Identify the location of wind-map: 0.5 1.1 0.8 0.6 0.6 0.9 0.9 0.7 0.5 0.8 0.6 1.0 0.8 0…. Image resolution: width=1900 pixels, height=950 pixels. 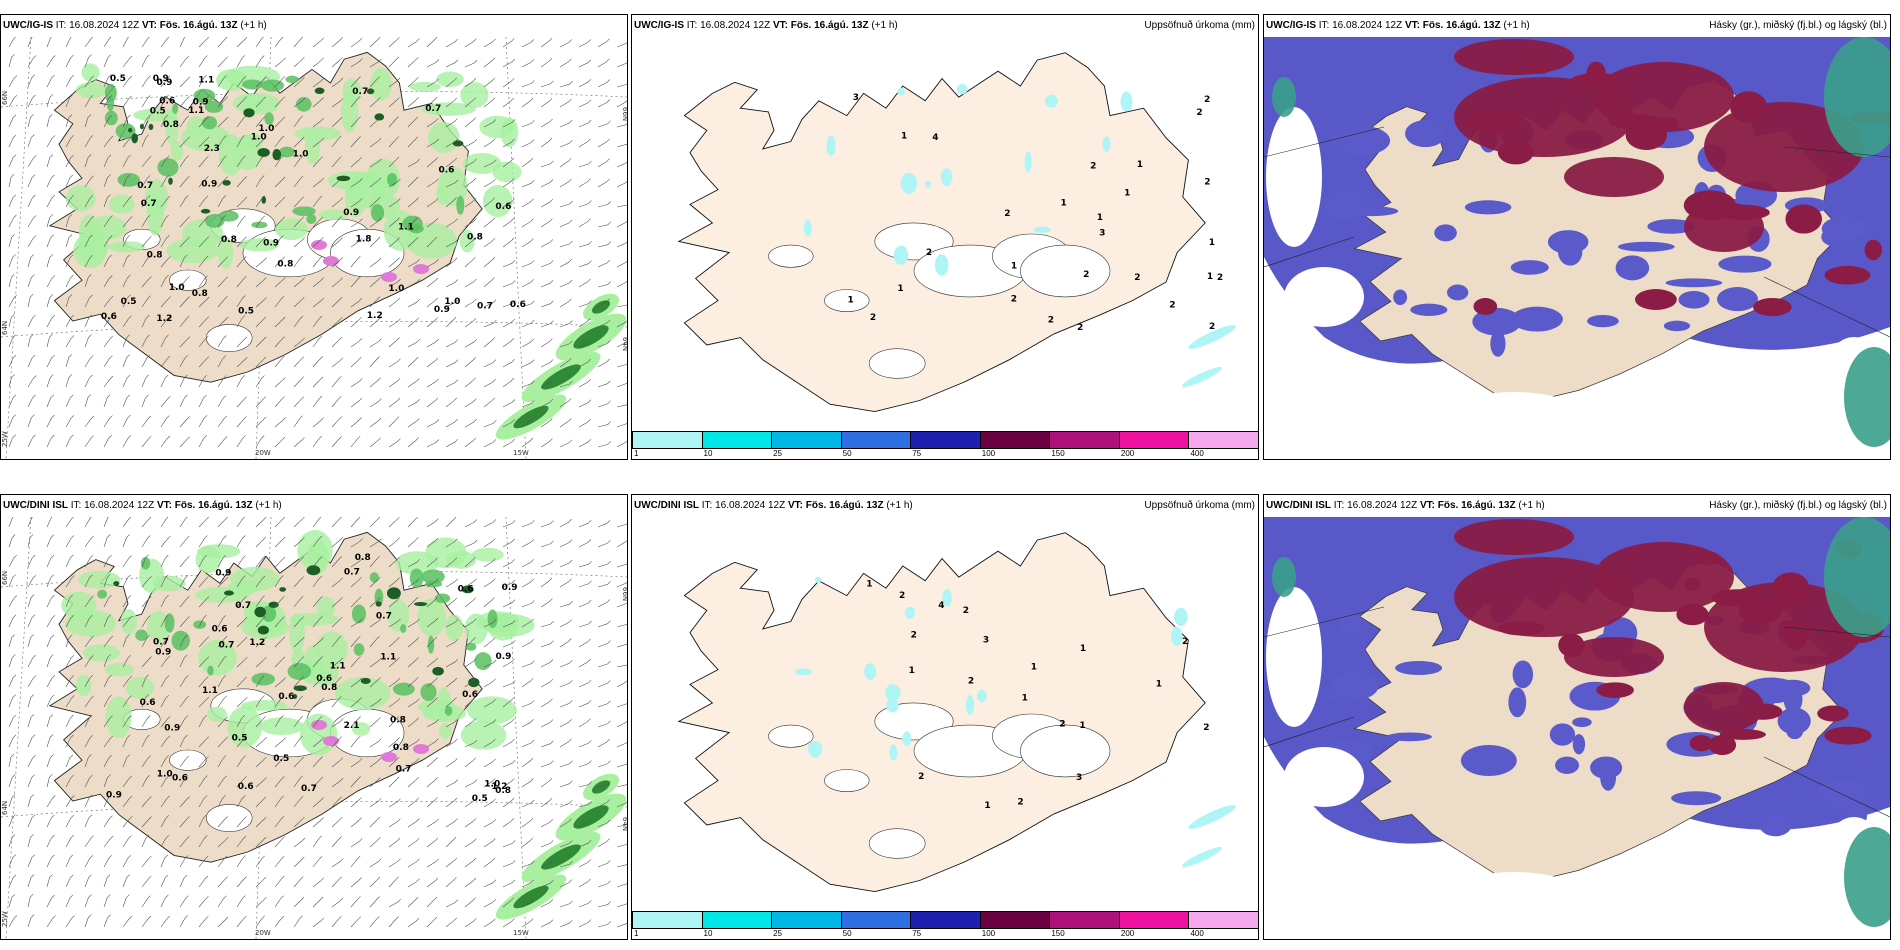
(314, 728).